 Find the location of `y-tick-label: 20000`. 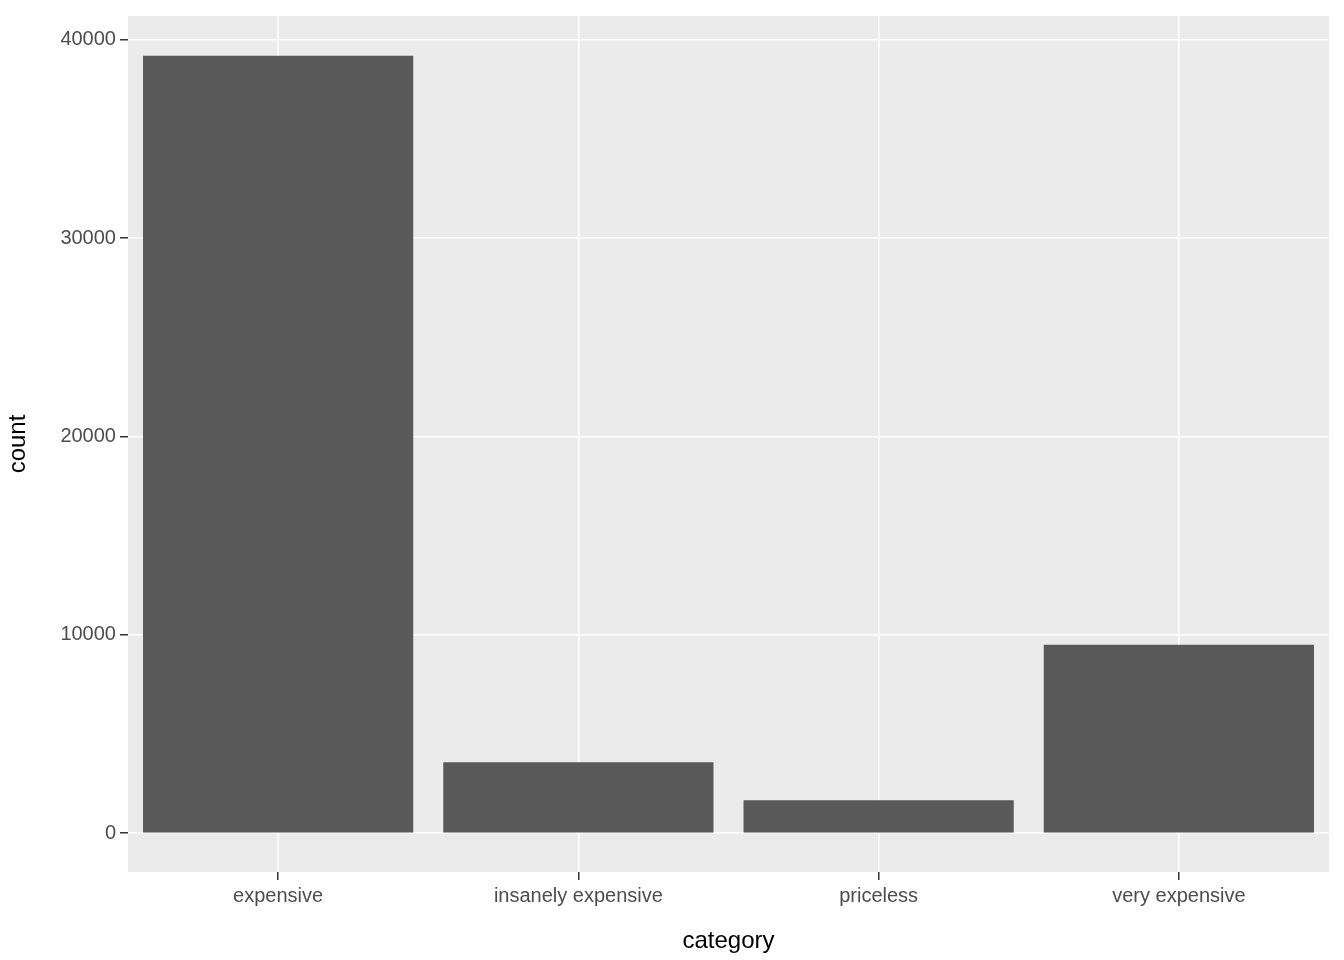

y-tick-label: 20000 is located at coordinates (88, 434).